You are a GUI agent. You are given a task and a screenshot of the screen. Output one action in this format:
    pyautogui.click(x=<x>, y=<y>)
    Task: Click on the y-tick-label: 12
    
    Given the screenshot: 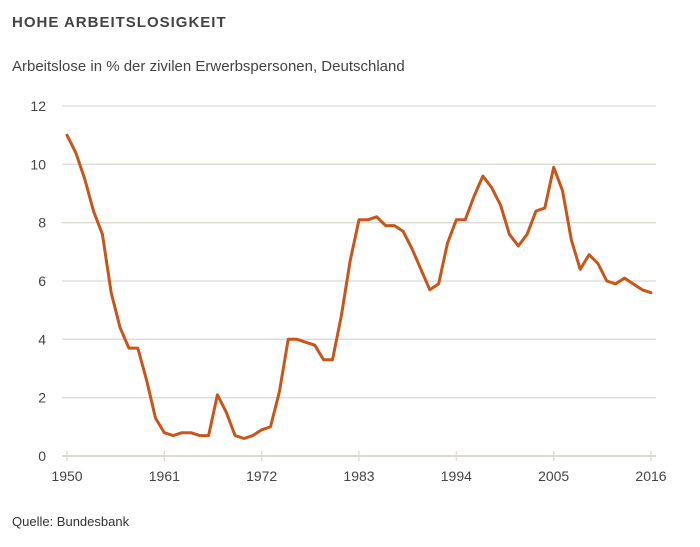 What is the action you would take?
    pyautogui.click(x=38, y=106)
    